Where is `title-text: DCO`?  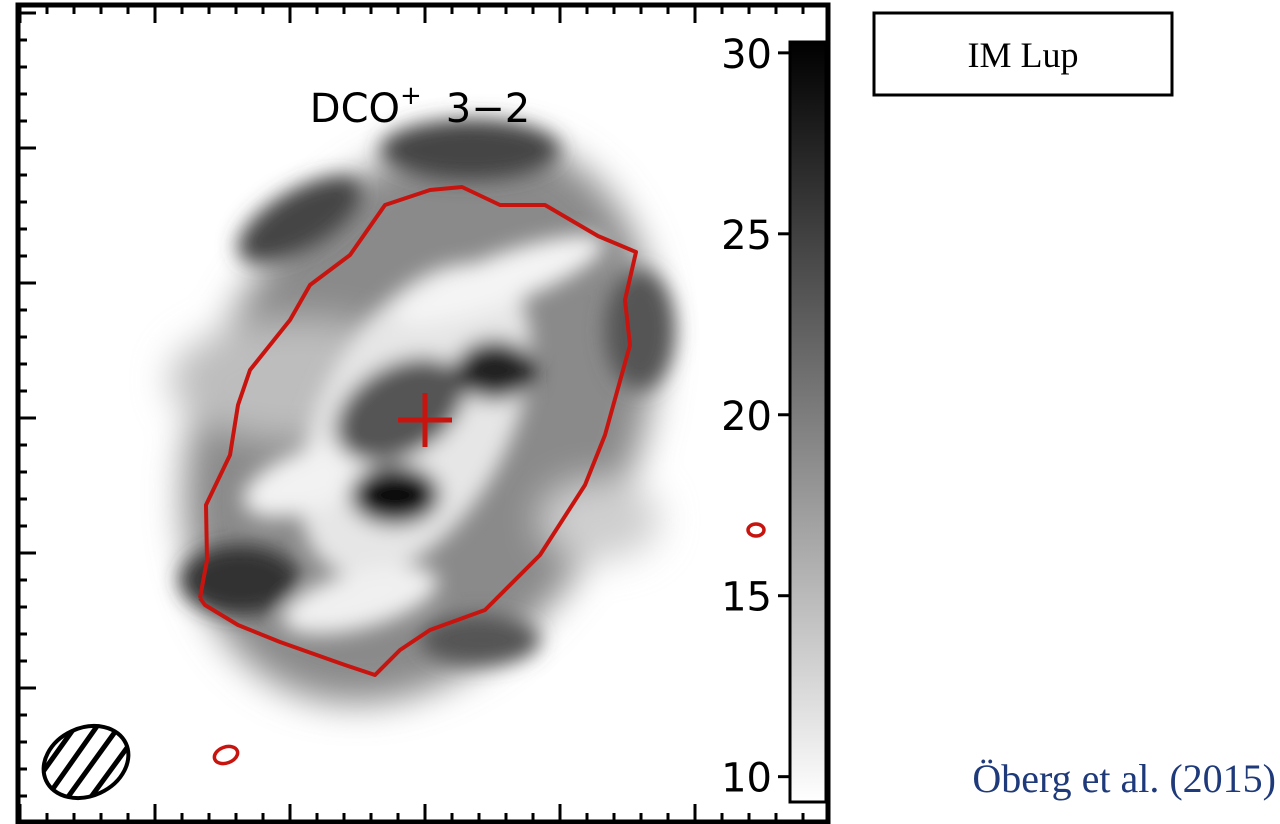 title-text: DCO is located at coordinates (355, 109).